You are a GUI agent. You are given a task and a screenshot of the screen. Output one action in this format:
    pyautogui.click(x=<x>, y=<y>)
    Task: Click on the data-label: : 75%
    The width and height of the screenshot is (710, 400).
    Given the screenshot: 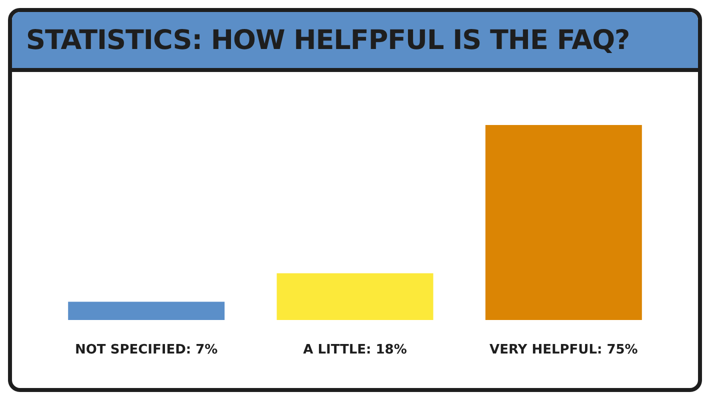 What is the action you would take?
    pyautogui.click(x=617, y=350)
    